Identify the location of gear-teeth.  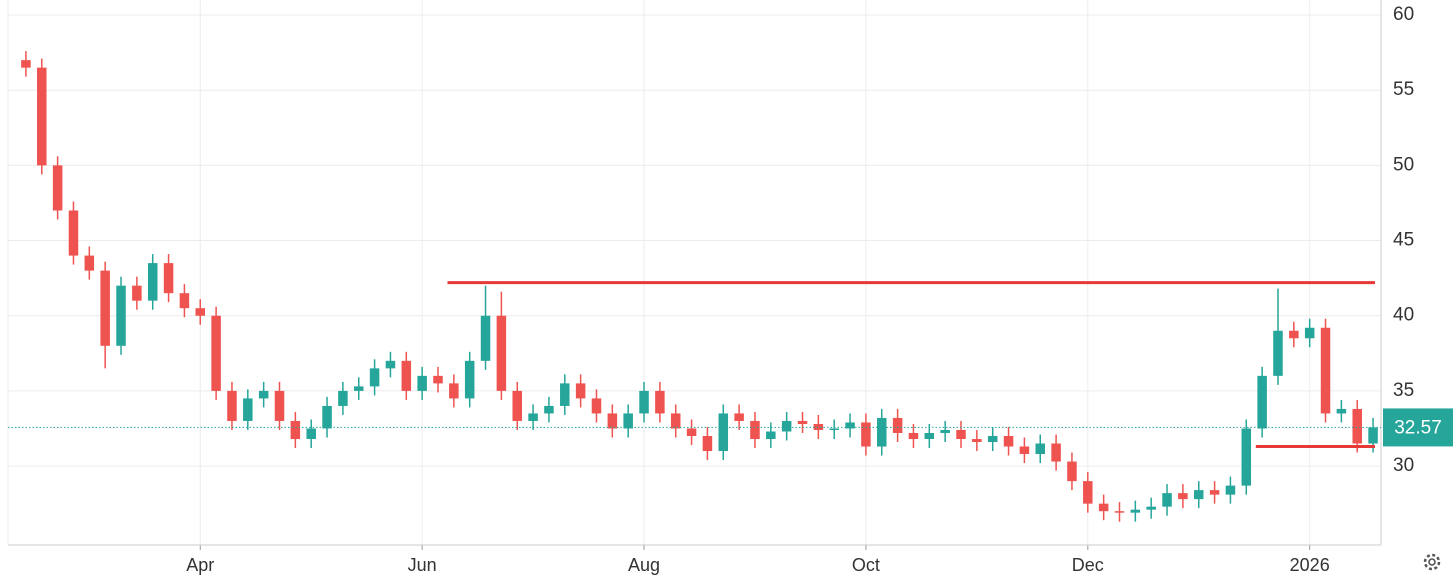
(1432, 562).